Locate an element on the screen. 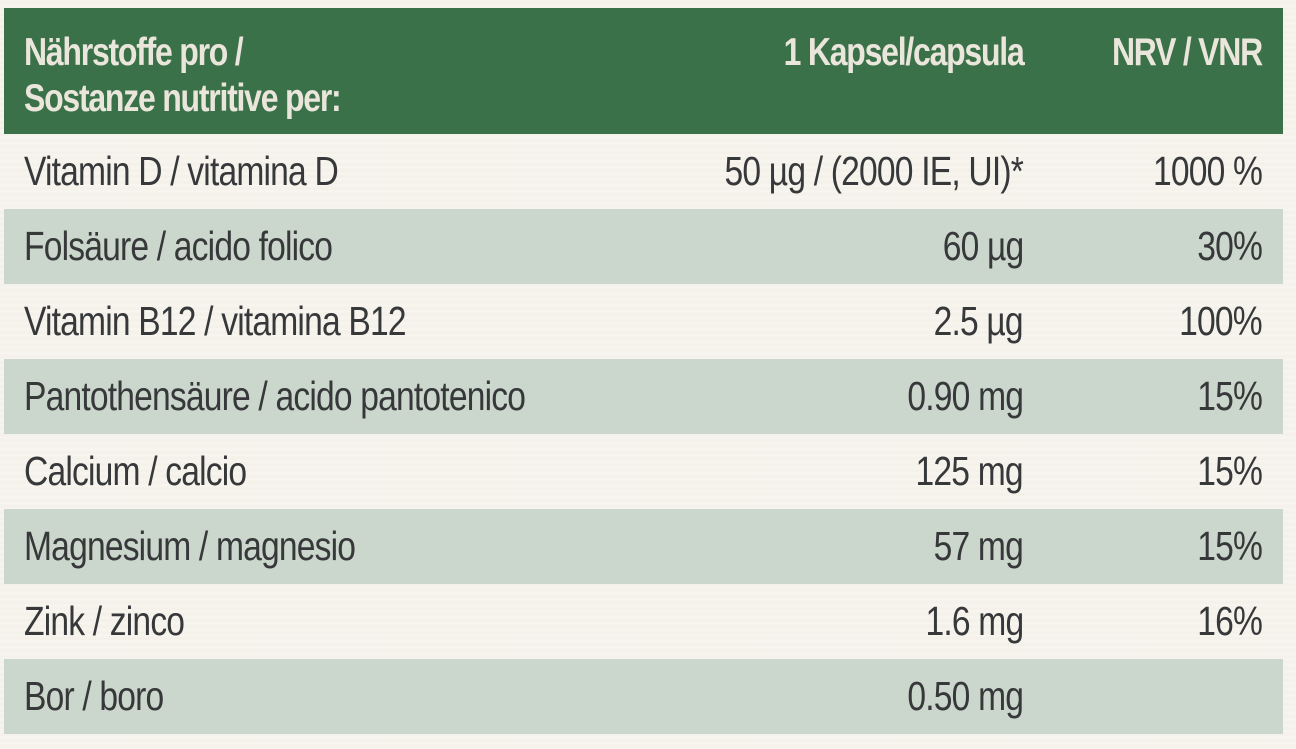 Image resolution: width=1296 pixels, height=749 pixels. nutrient-amount: 0.90 mg is located at coordinates (965, 396).